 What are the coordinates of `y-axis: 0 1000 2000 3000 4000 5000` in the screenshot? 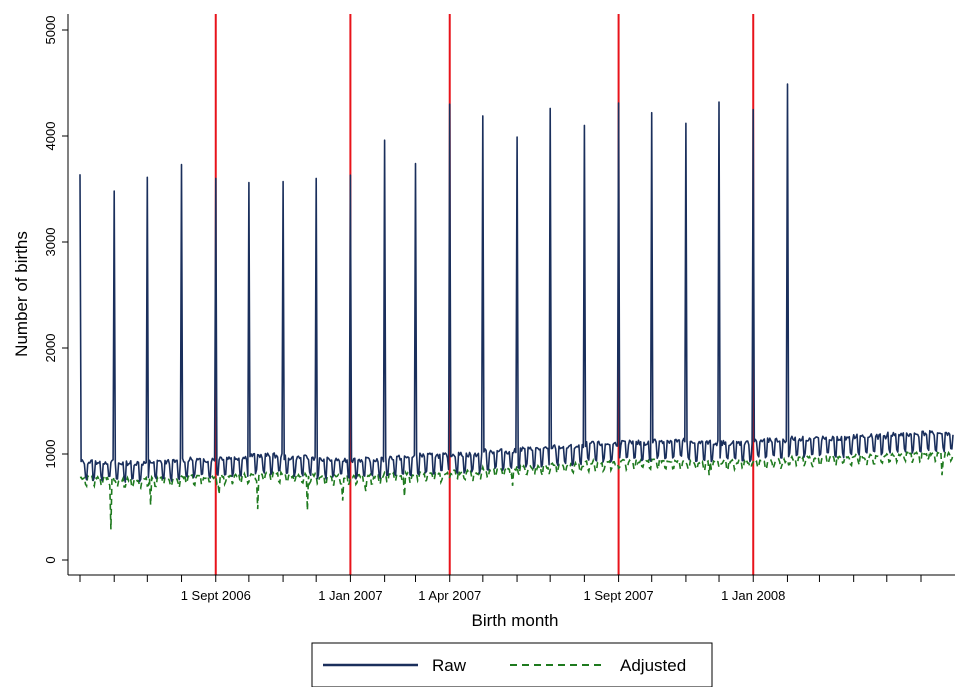 It's located at (56, 294).